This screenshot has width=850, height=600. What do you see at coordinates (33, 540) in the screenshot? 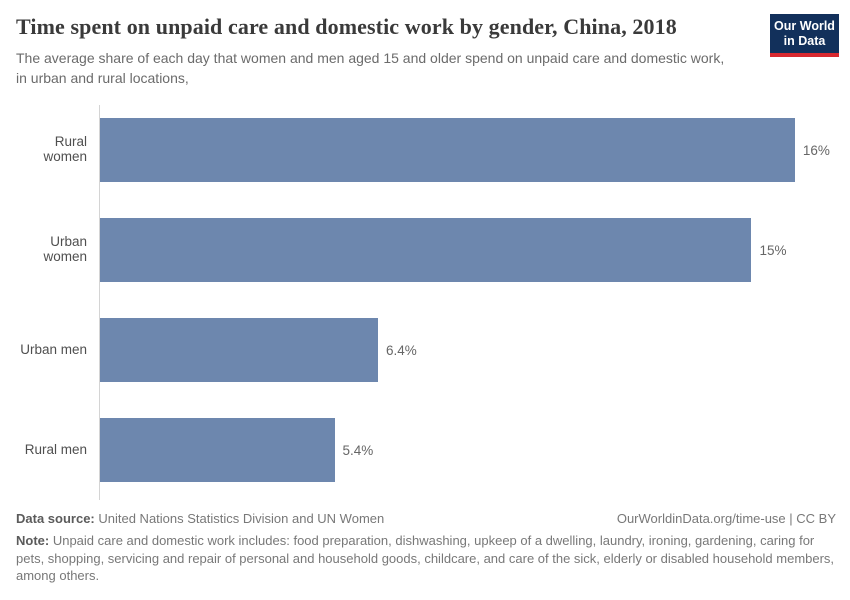
I see `note-label: Note:` at bounding box center [33, 540].